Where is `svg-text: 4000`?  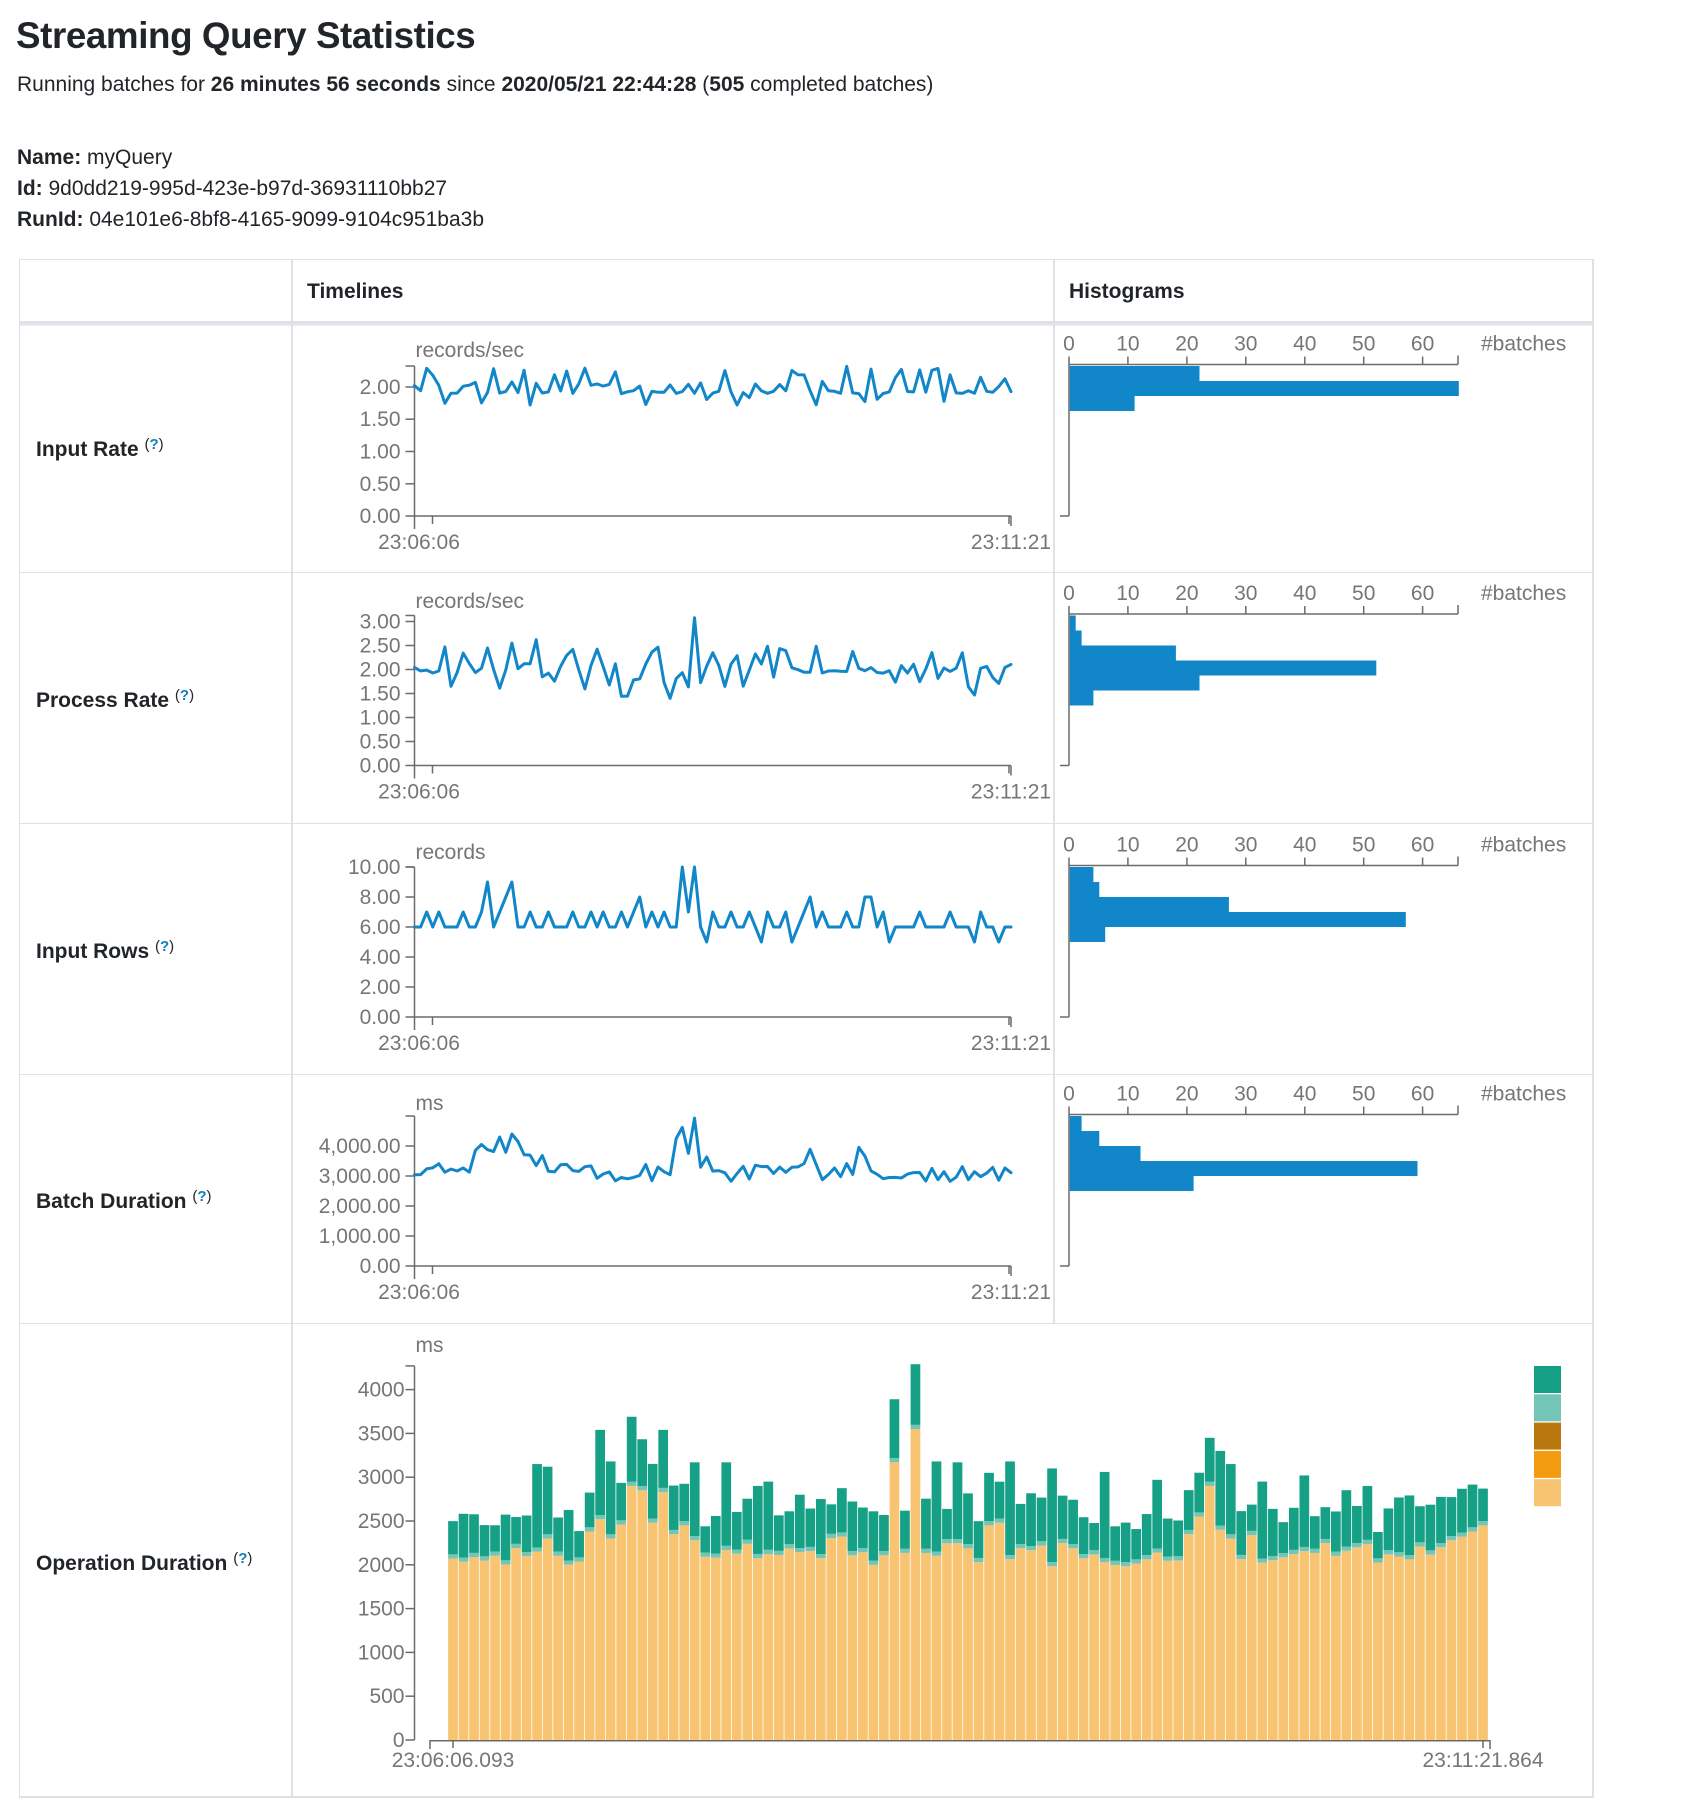
svg-text: 4000 is located at coordinates (381, 1390).